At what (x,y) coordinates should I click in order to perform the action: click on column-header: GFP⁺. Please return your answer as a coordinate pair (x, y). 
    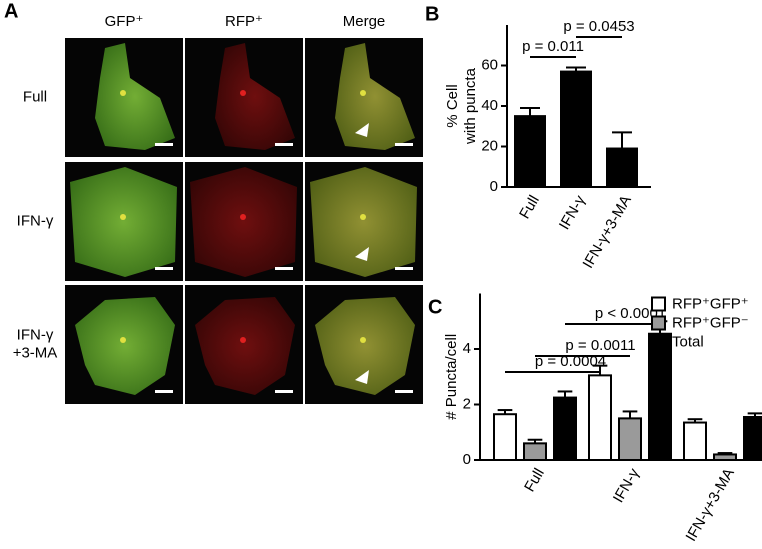
    Looking at the image, I should click on (124, 21).